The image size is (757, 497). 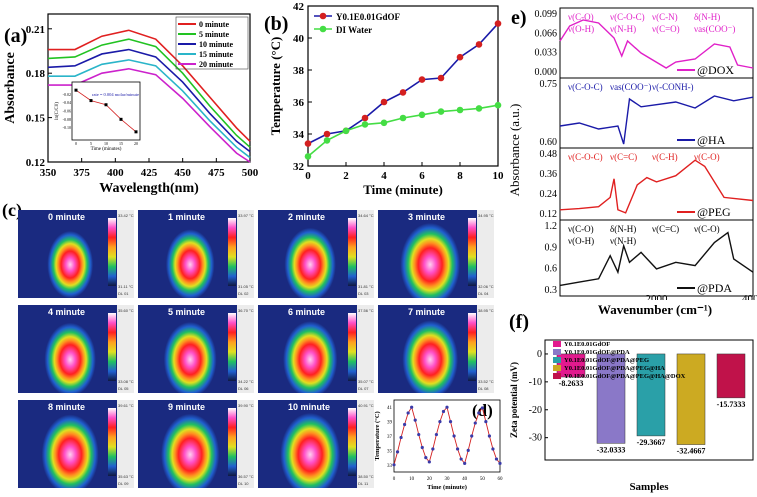 What do you see at coordinates (299, 7) in the screenshot?
I see `chart-b-ytick-label: 42` at bounding box center [299, 7].